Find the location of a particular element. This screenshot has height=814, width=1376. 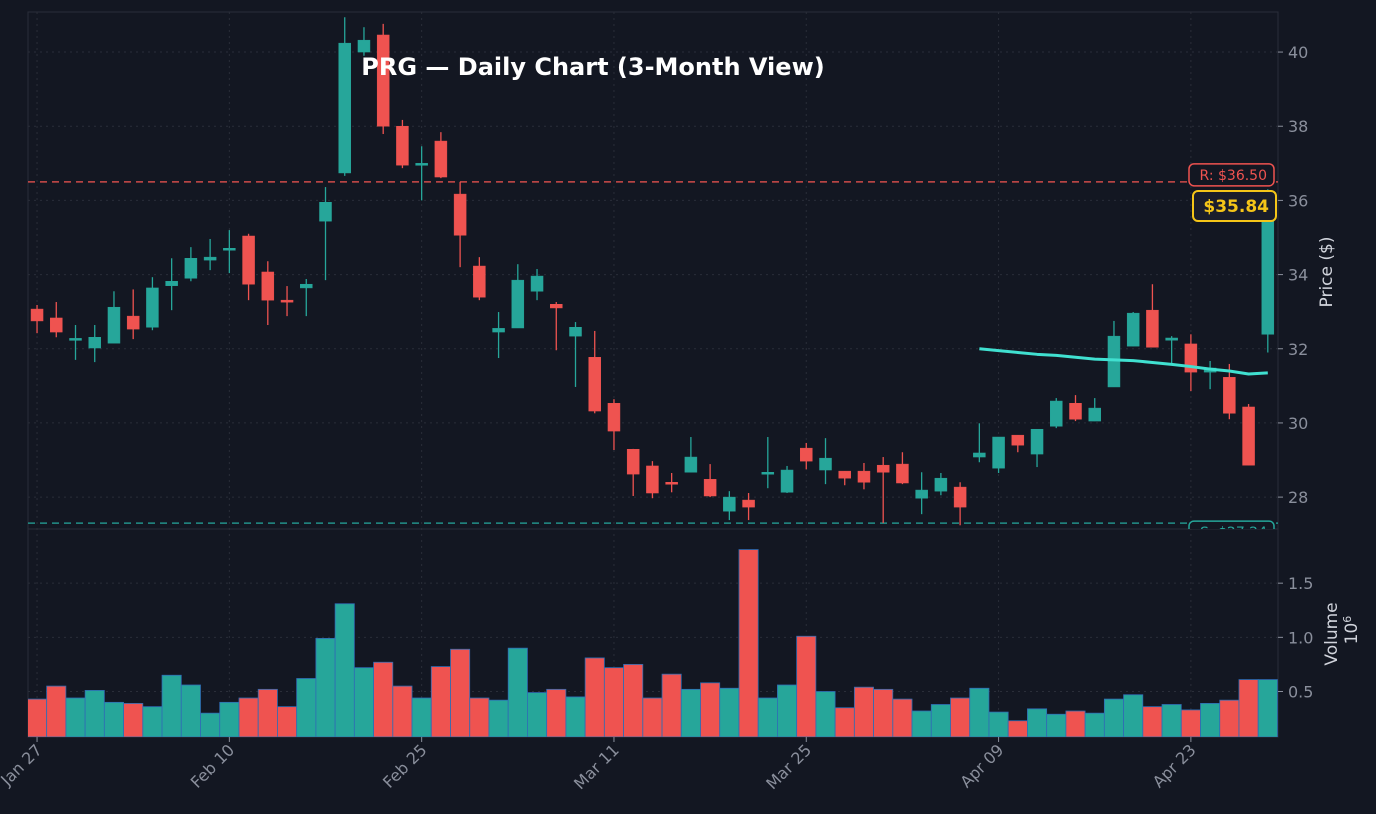

price-tick-label: 28 is located at coordinates (1298, 497).